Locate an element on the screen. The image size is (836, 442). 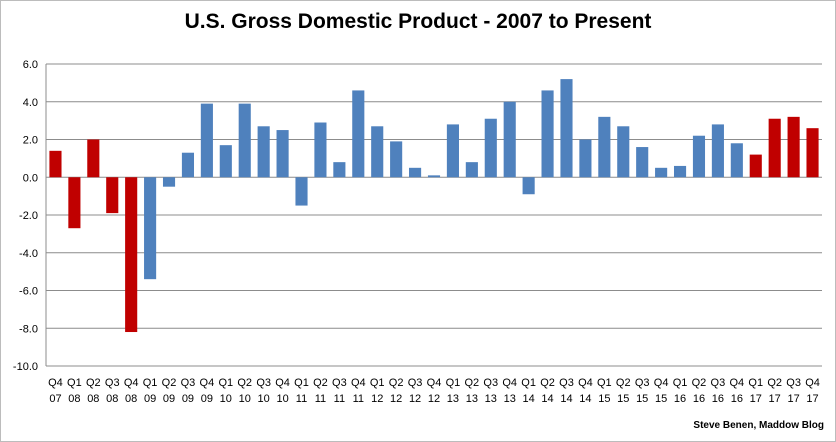
x-tick-label: Q4 15 is located at coordinates (661, 391).